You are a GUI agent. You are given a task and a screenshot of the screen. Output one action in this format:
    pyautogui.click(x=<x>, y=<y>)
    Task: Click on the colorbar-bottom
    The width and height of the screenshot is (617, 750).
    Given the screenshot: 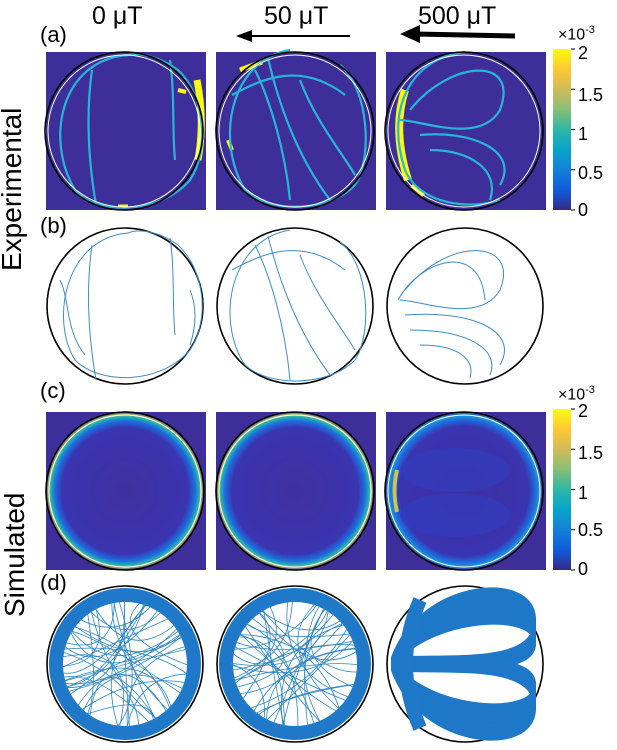 What is the action you would take?
    pyautogui.click(x=562, y=489)
    